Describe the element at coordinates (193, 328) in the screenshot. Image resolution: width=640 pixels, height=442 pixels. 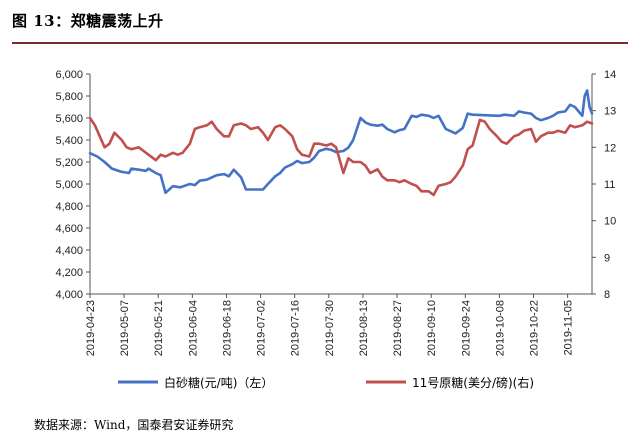
I see `x-tick-label: 2019-06-04` at that location.